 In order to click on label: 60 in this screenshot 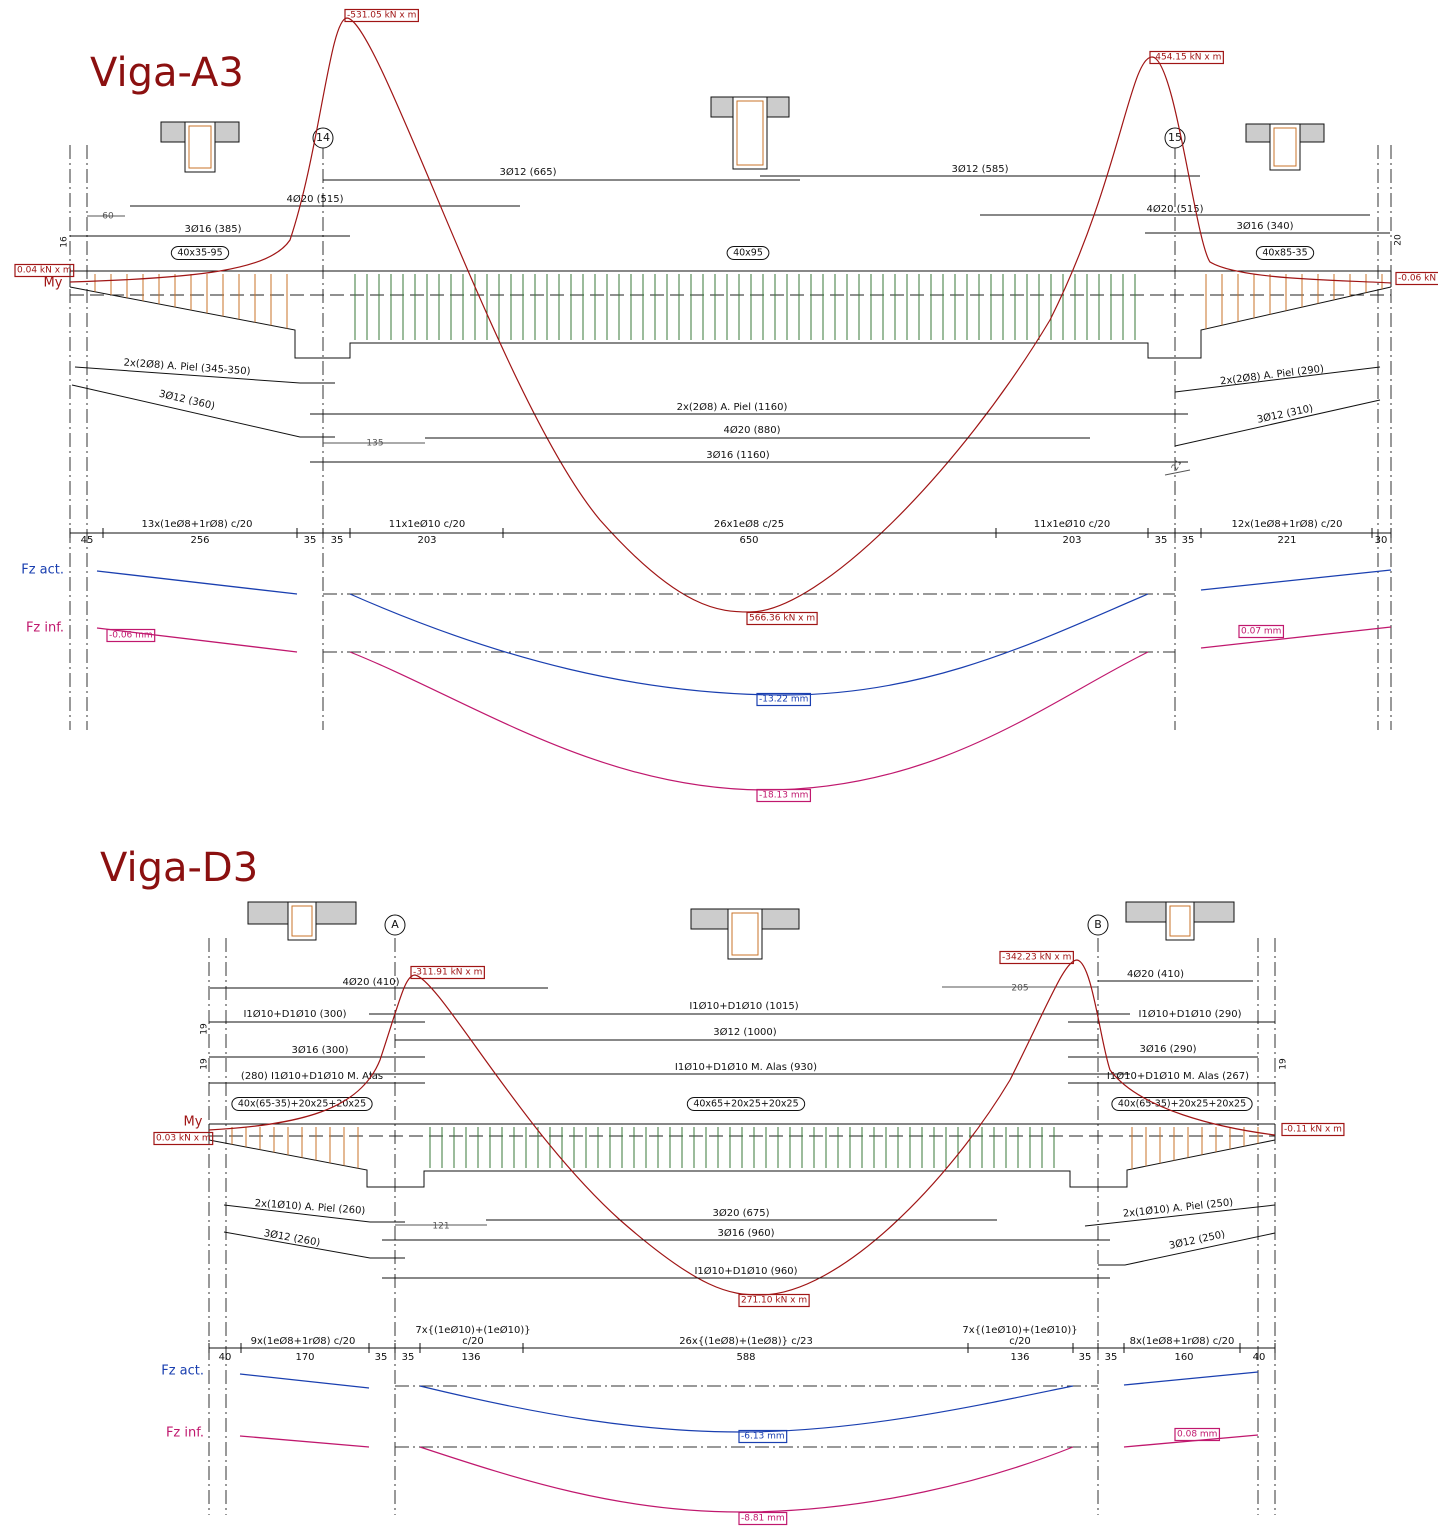, I will do `click(108, 217)`.